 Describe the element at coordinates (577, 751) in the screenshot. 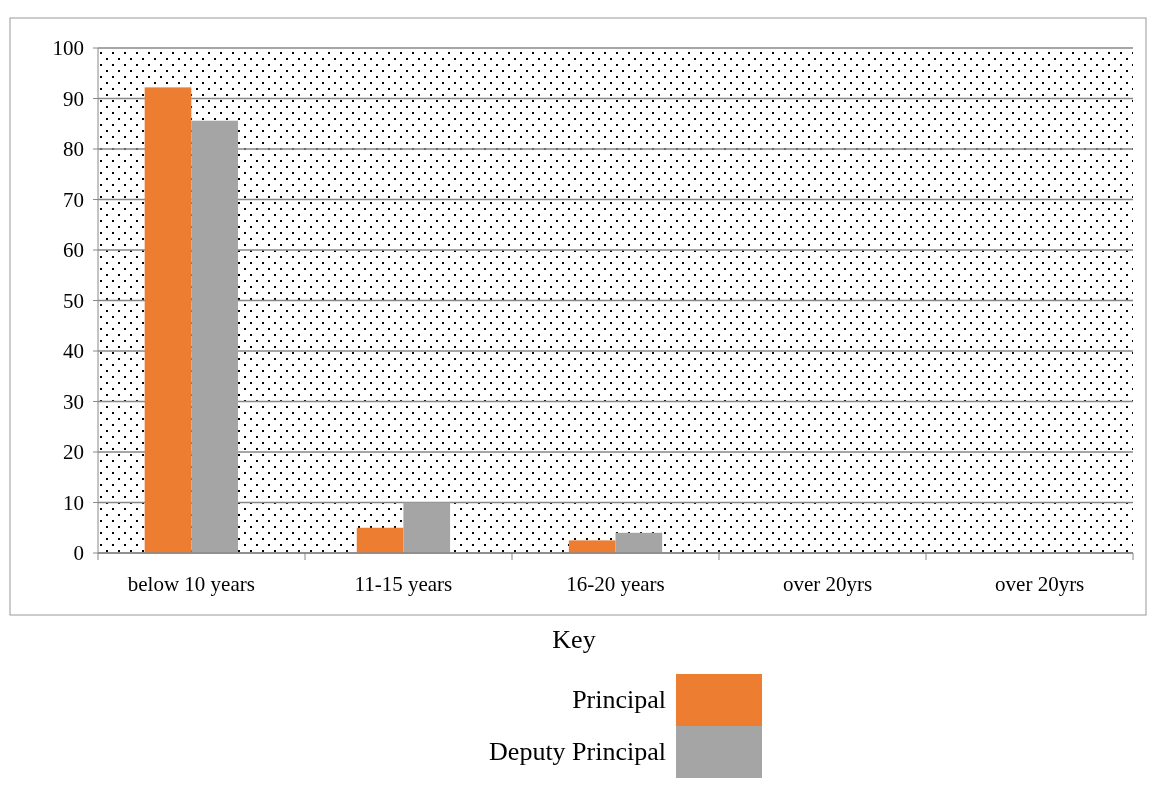

I see `legend-label: Deputy Principal` at that location.